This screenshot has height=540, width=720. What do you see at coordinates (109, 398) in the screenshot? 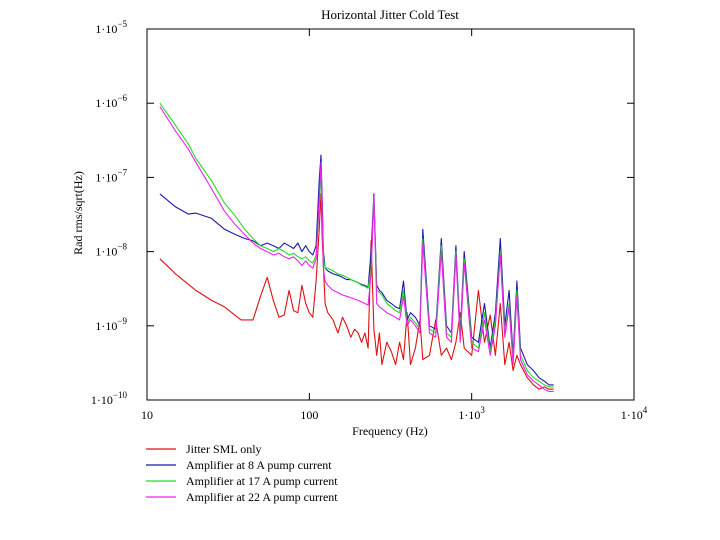
I see `y-tick-label: 1·10⁻¹⁰` at bounding box center [109, 398].